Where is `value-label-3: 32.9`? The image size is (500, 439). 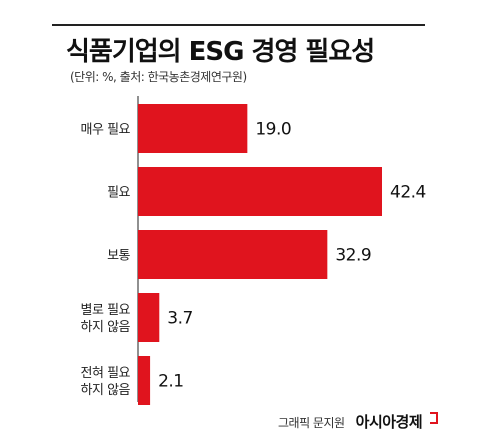 value-label-3: 32.9 is located at coordinates (353, 256).